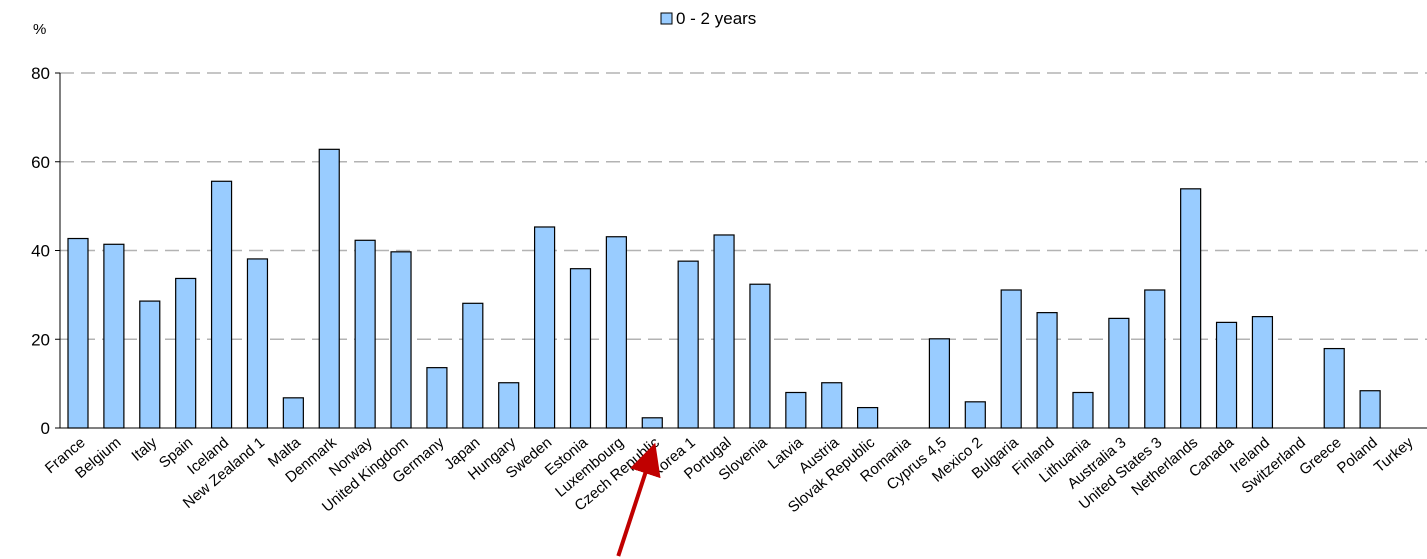 The width and height of the screenshot is (1427, 559). Describe the element at coordinates (716, 18) in the screenshot. I see `legend-label: 0 - 2 years` at that location.